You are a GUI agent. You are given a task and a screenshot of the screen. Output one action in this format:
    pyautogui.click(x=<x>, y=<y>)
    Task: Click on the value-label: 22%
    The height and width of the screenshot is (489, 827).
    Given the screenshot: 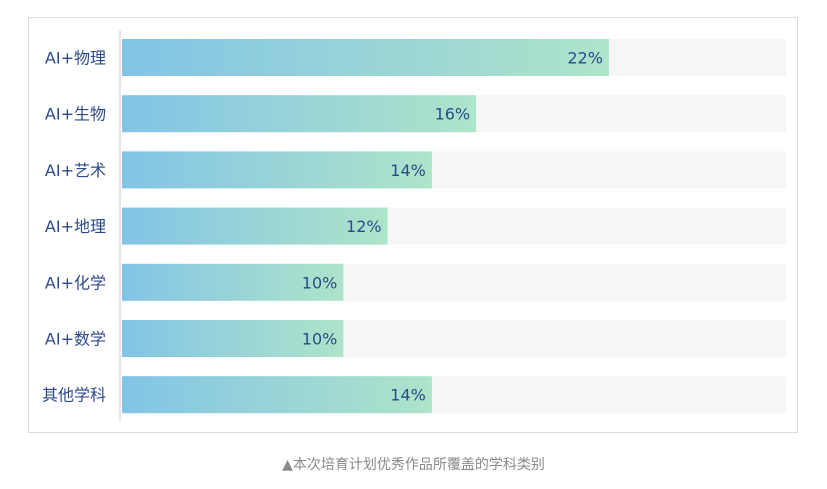 What is the action you would take?
    pyautogui.click(x=585, y=58)
    